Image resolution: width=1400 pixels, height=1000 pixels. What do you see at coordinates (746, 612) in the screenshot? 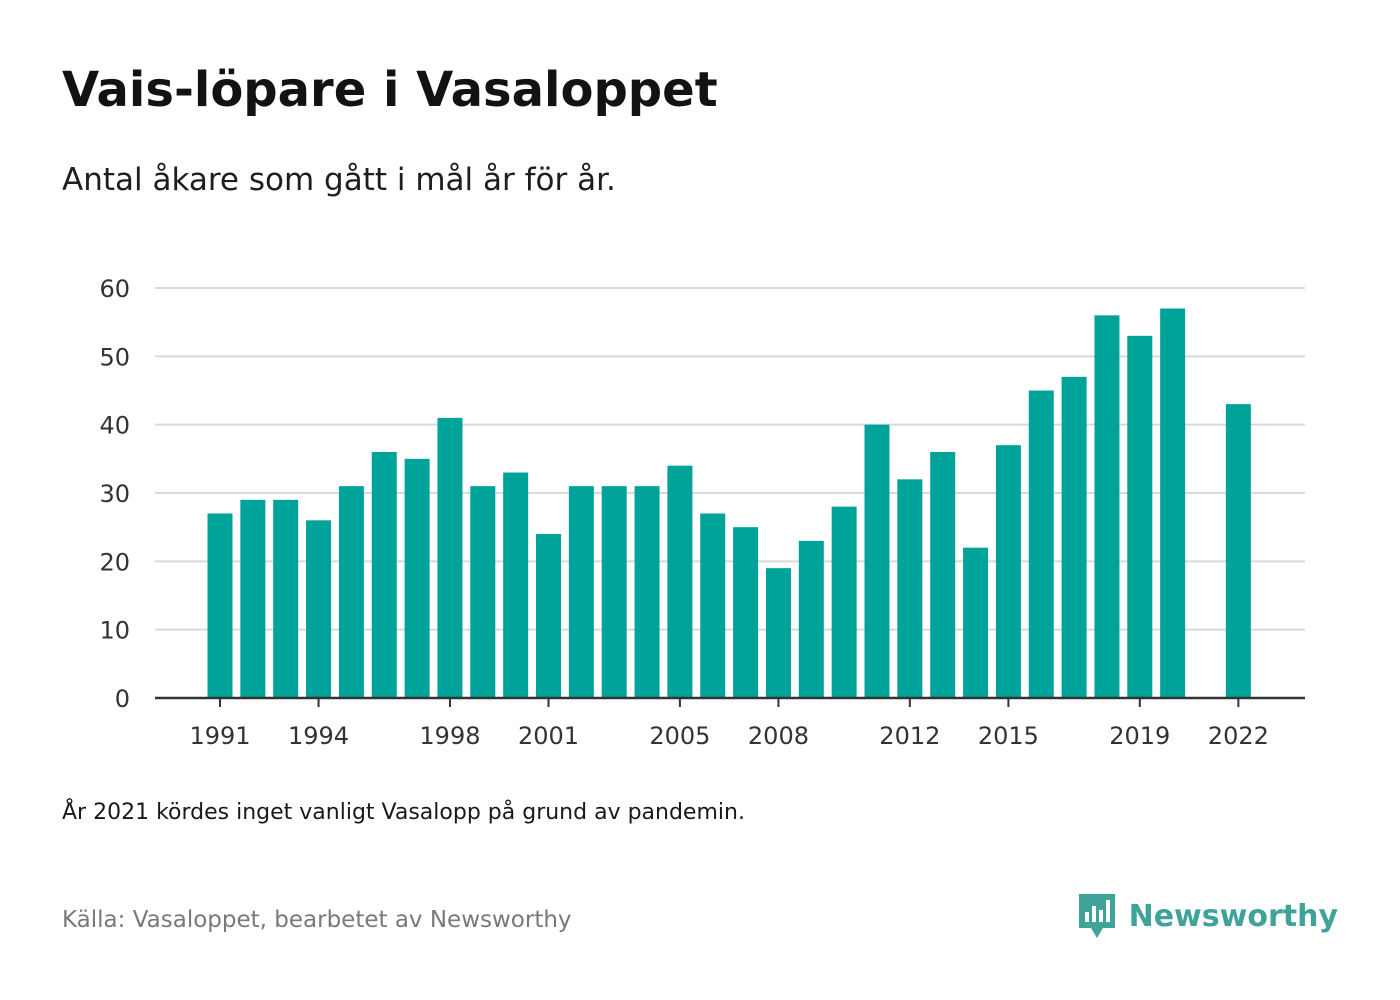
I see `bar-2007` at bounding box center [746, 612].